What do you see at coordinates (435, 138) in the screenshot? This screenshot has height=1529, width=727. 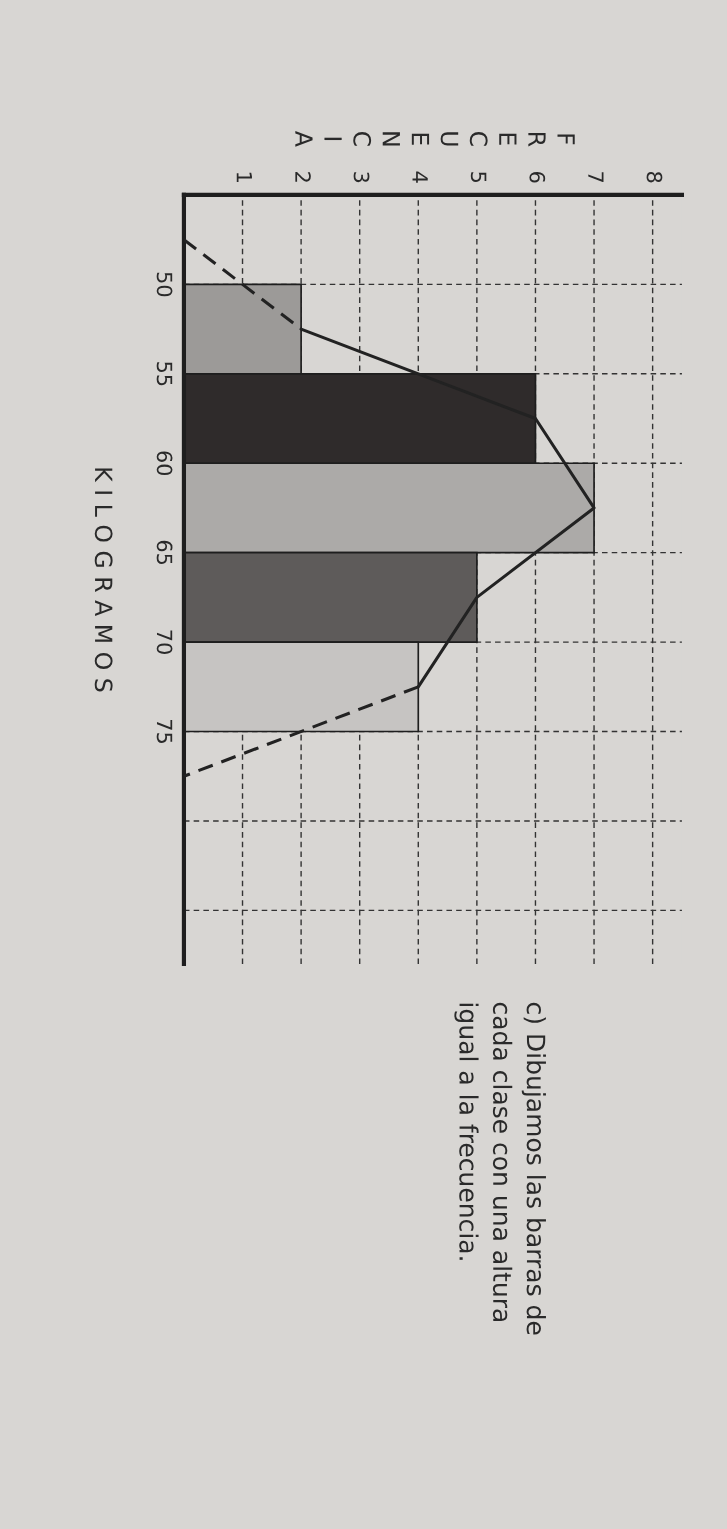 I see `text: FRECUENCIA` at bounding box center [435, 138].